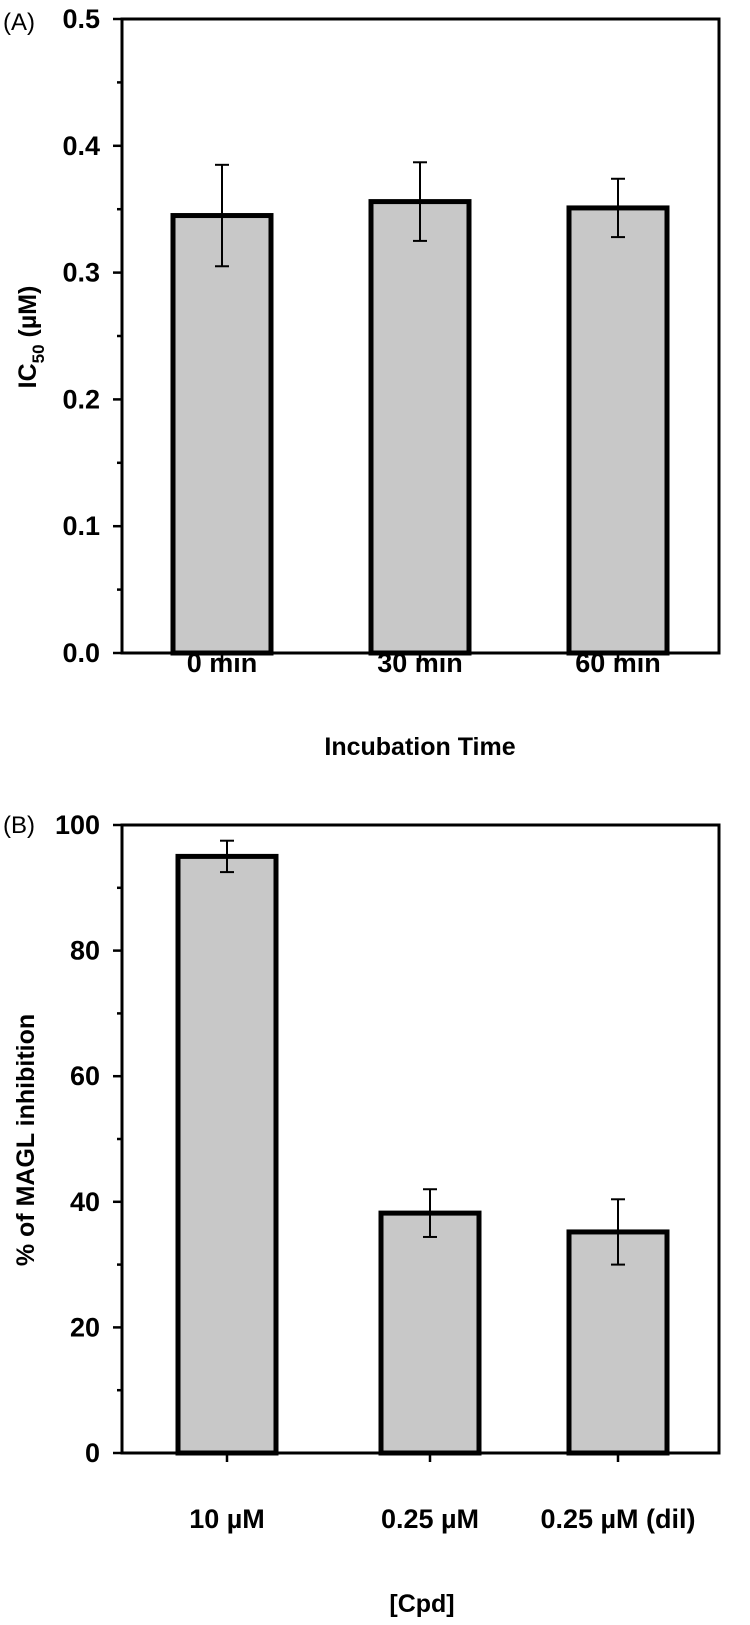  What do you see at coordinates (26, 1140) in the screenshot?
I see `panel-b-y-axis-title: % of MAGL inhibition` at bounding box center [26, 1140].